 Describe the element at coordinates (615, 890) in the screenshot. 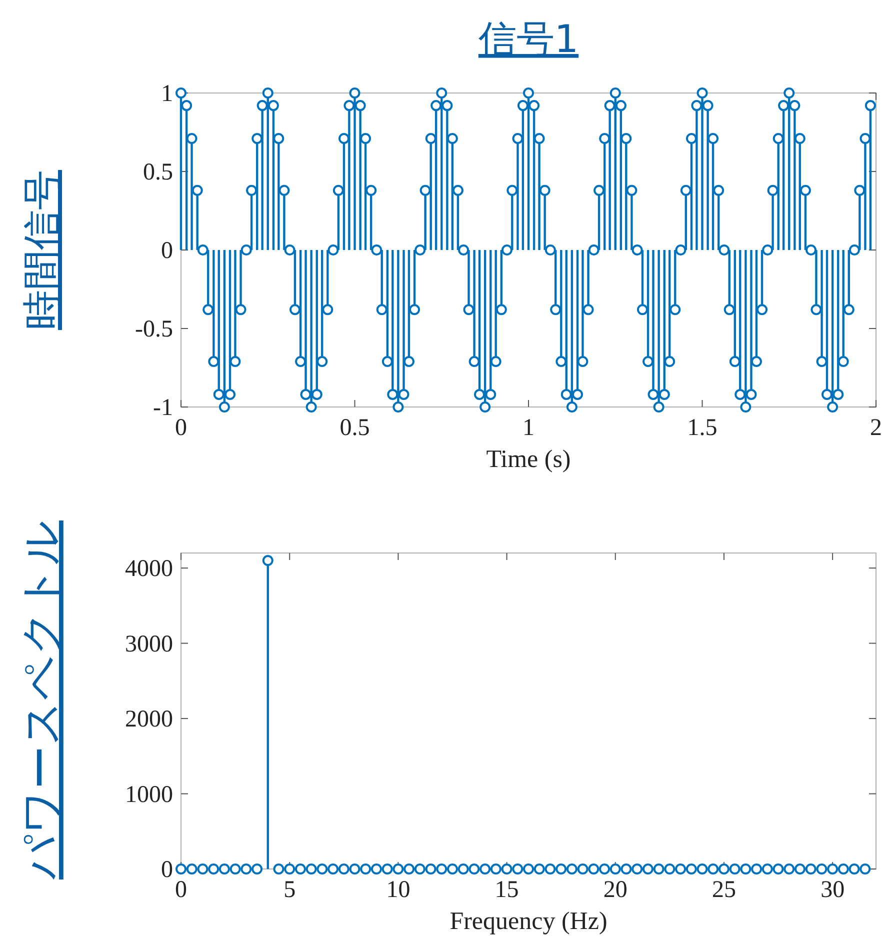

I see `x-tick-label: 20` at that location.